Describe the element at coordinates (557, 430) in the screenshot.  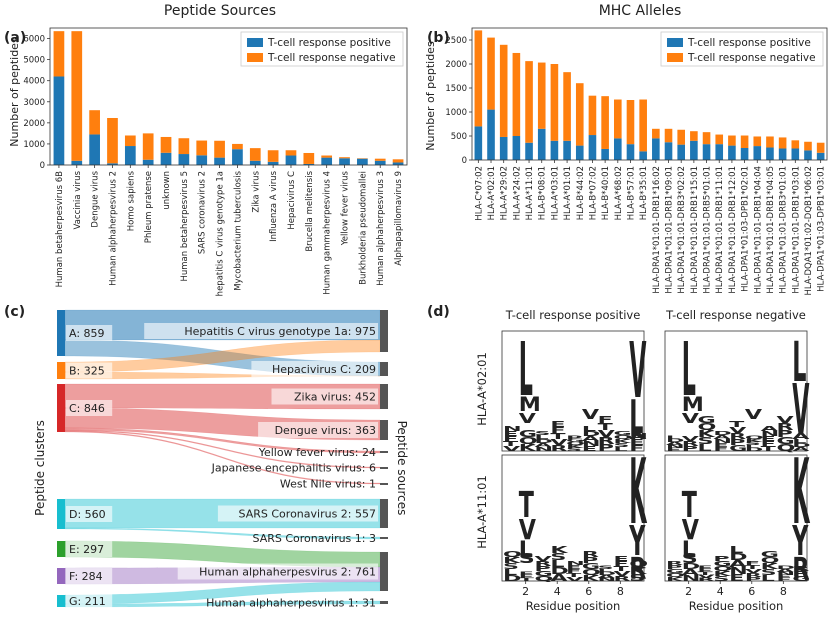
I see `logo-letter: F` at that location.